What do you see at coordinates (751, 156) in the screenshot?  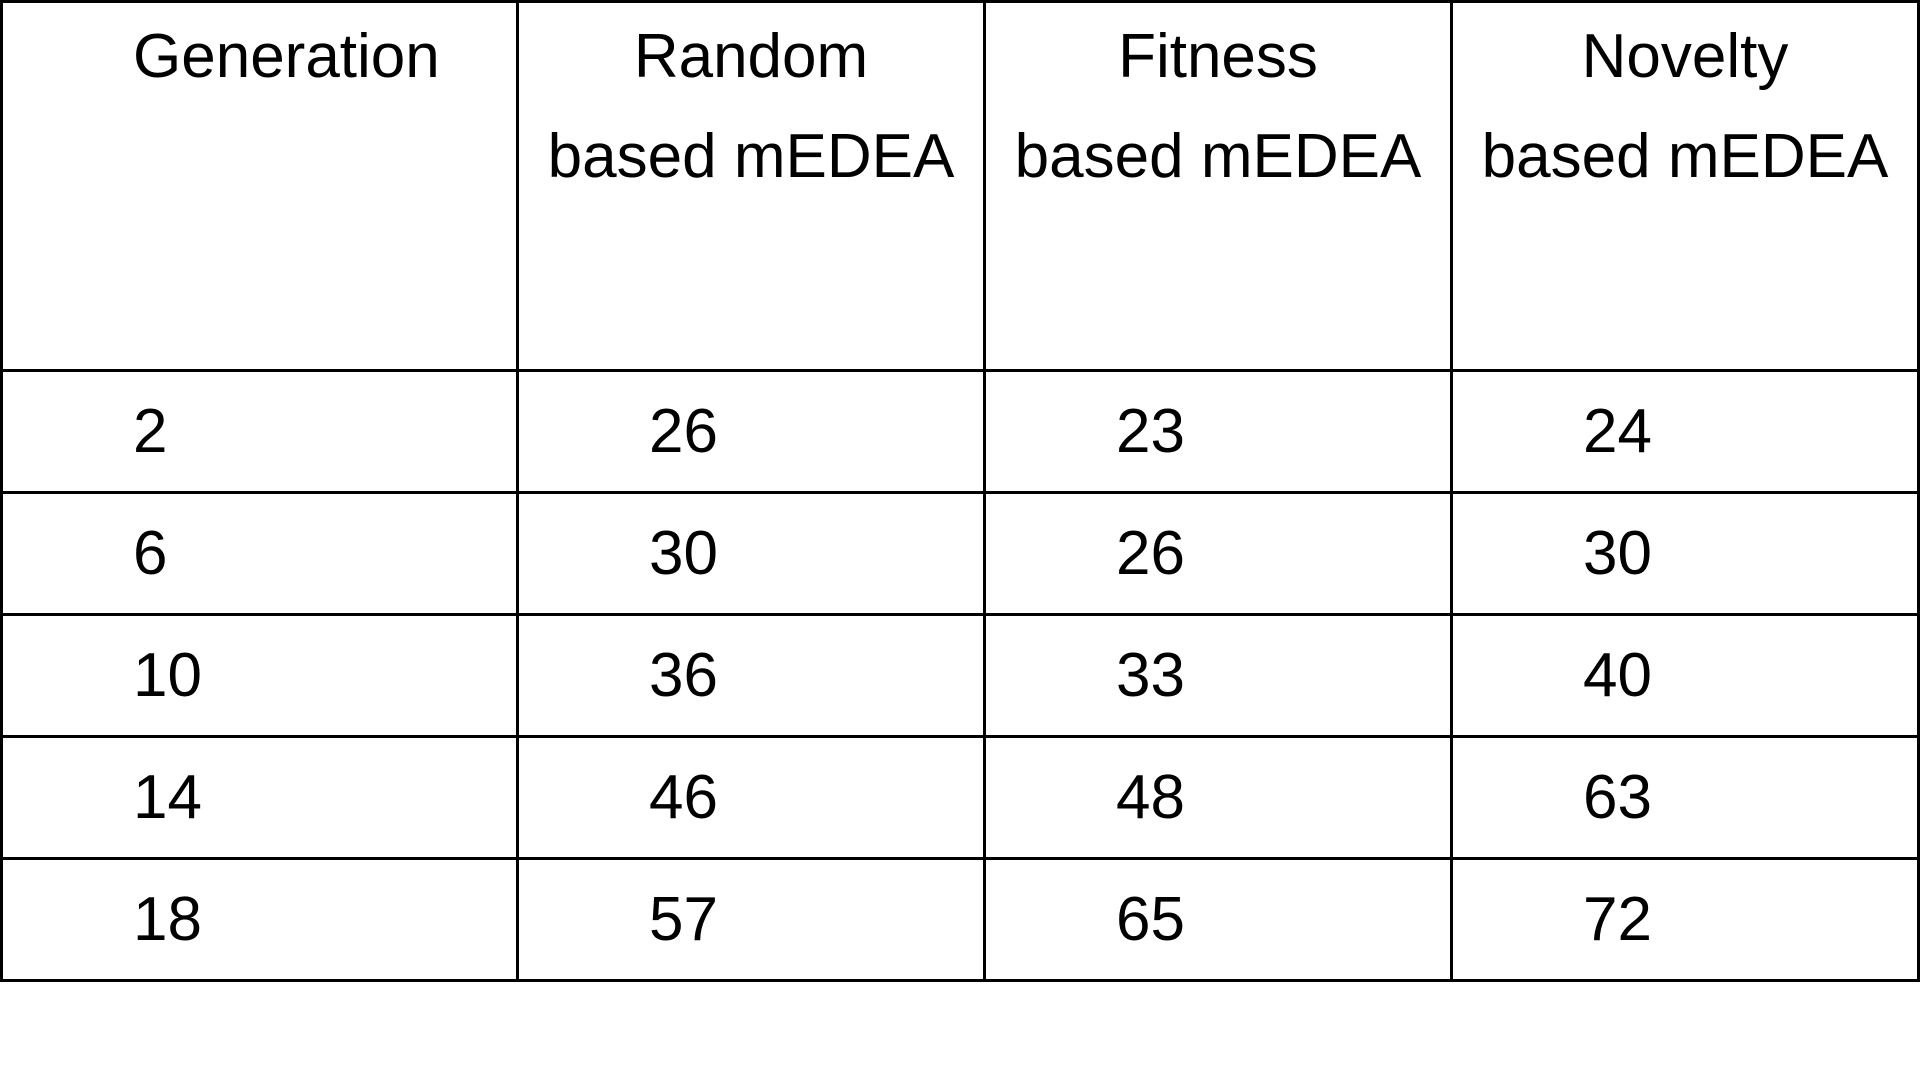 I see `header-random-line2: based mEDEA` at bounding box center [751, 156].